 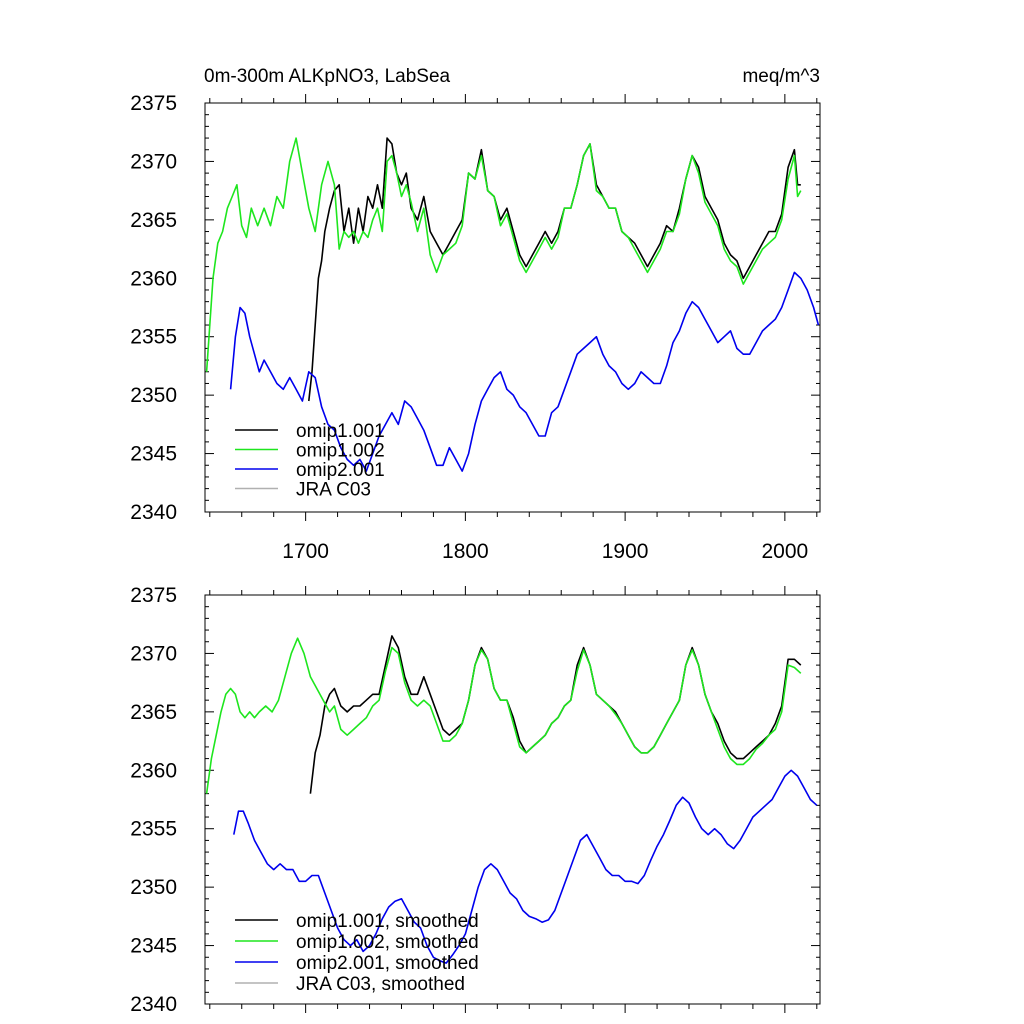 What do you see at coordinates (340, 470) in the screenshot?
I see `legend-label: omip2.001` at bounding box center [340, 470].